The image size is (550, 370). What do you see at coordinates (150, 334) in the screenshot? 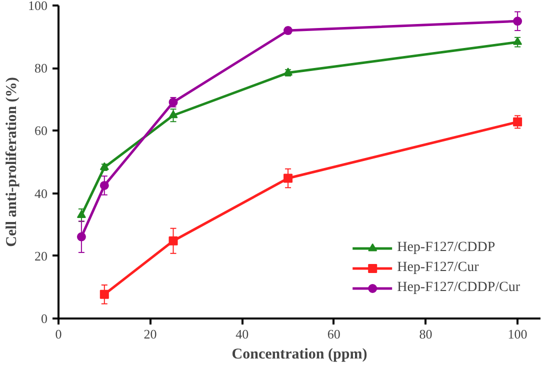
I see `x-tick-label: 20` at bounding box center [150, 334].